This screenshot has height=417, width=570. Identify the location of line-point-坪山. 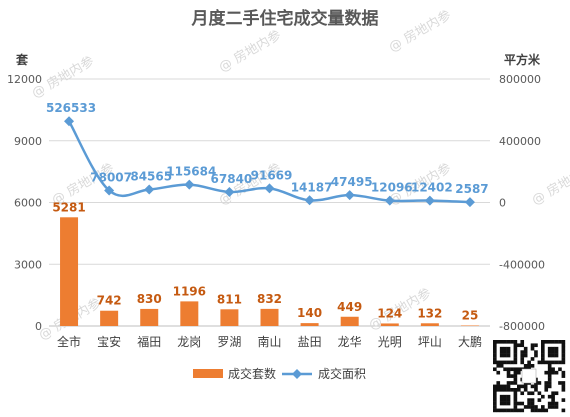
(429, 200).